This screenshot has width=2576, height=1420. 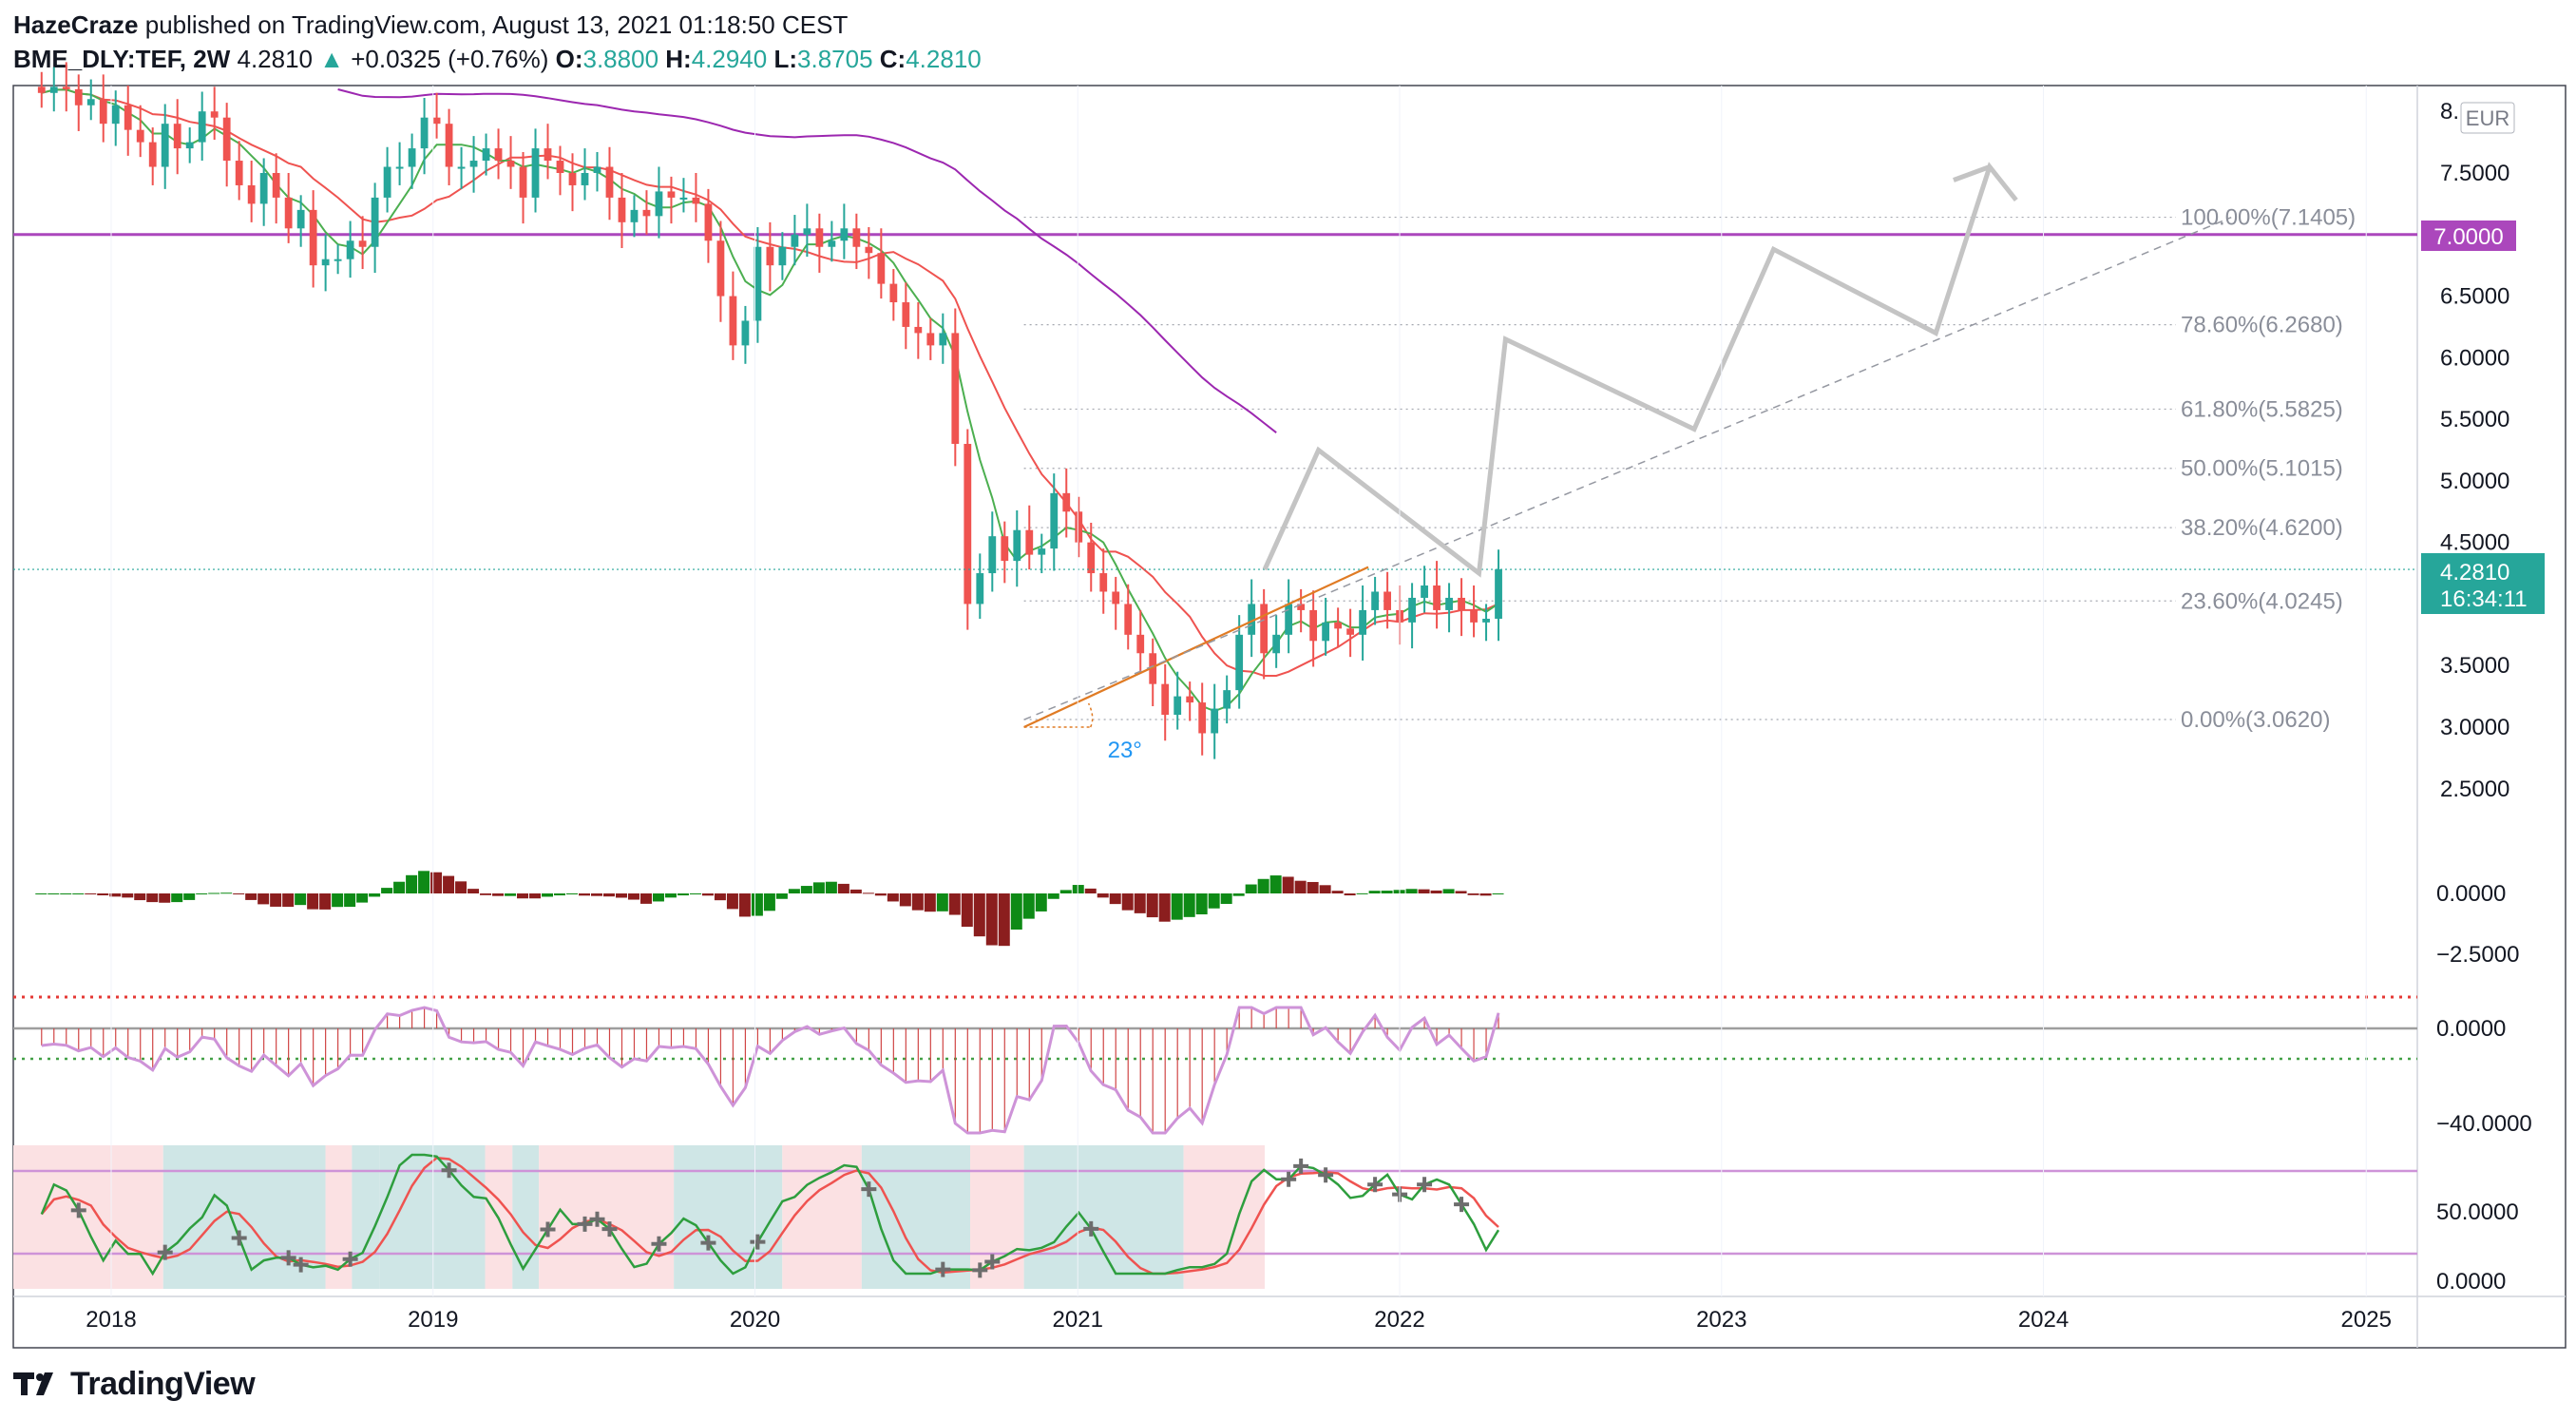 I want to click on stoch-background, so click(x=639, y=1217).